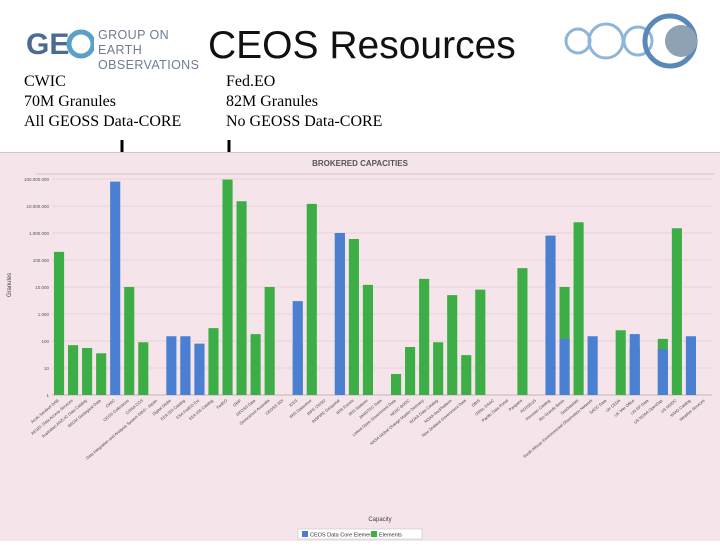 Image resolution: width=720 pixels, height=546 pixels. I want to click on decorative-circles-icon, so click(631, 41).